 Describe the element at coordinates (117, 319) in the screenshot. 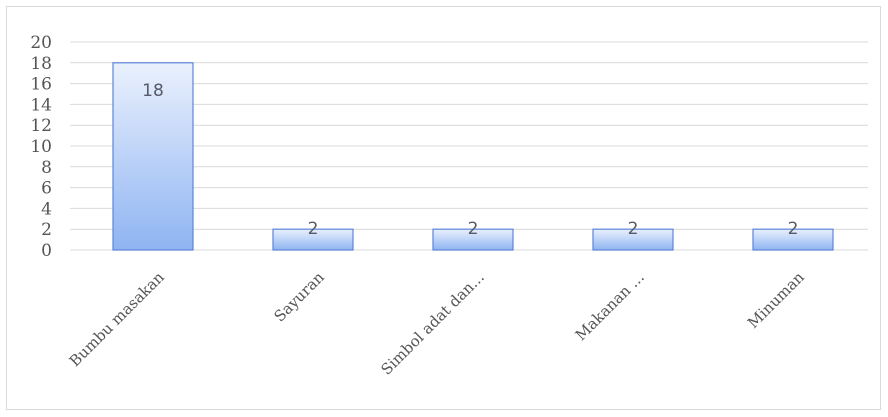

I see `x-category-label: Bumbu masakan` at that location.